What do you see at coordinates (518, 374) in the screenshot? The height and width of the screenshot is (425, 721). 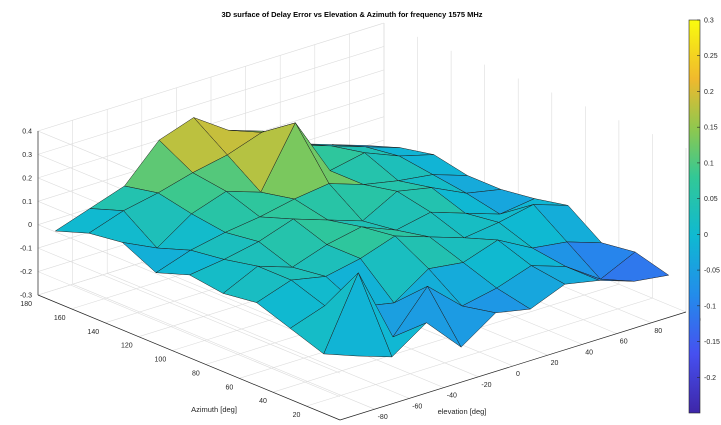 I see `x-tick-label: 0` at bounding box center [518, 374].